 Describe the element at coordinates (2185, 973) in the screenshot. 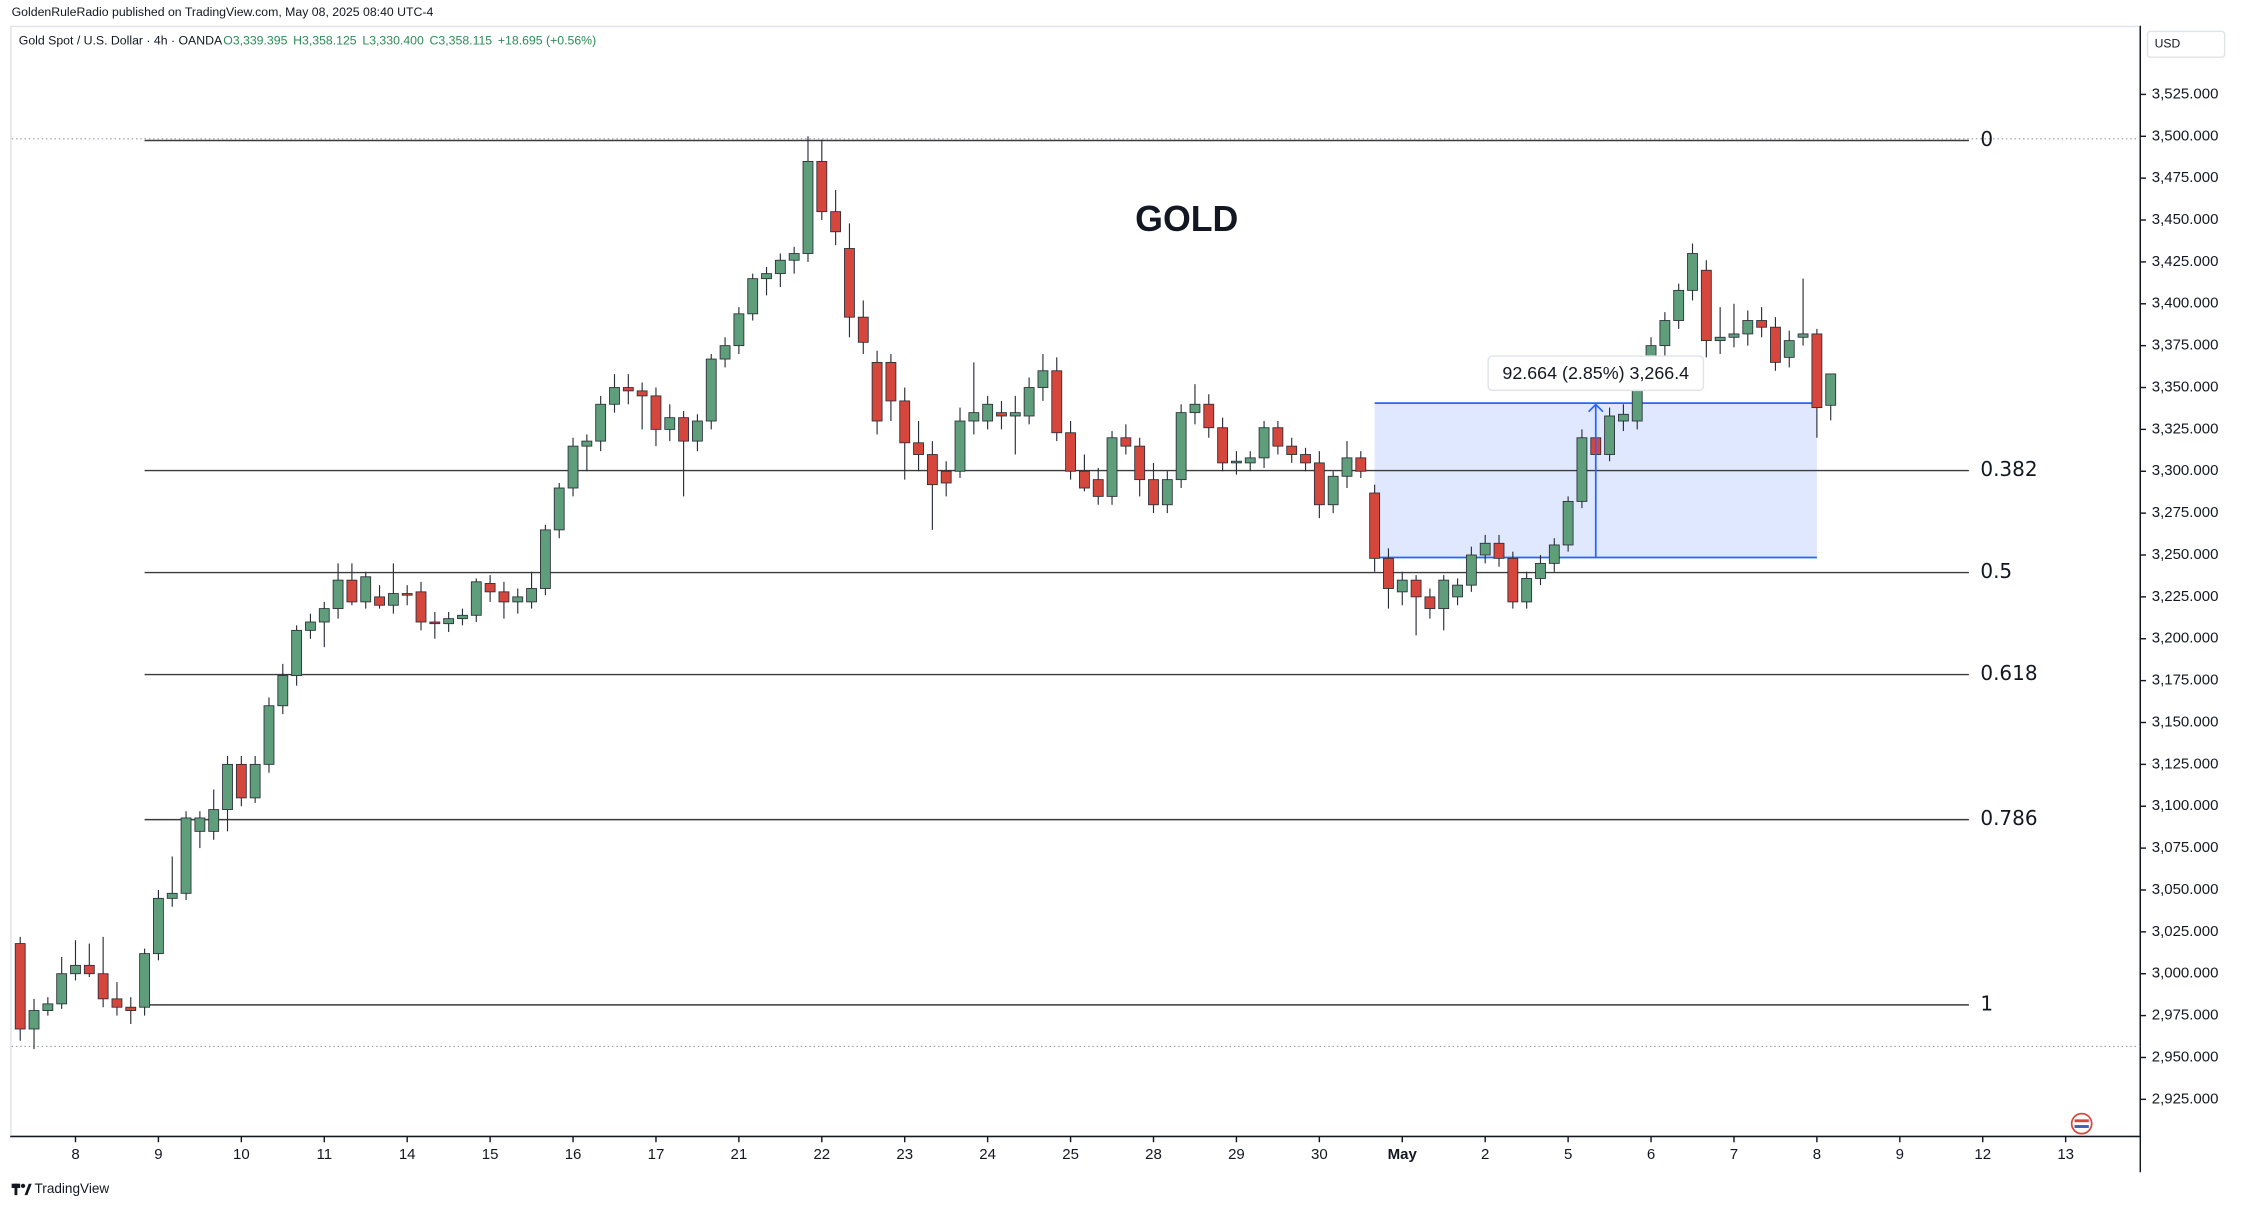

I see `y-tick-label: 3,000.000` at that location.